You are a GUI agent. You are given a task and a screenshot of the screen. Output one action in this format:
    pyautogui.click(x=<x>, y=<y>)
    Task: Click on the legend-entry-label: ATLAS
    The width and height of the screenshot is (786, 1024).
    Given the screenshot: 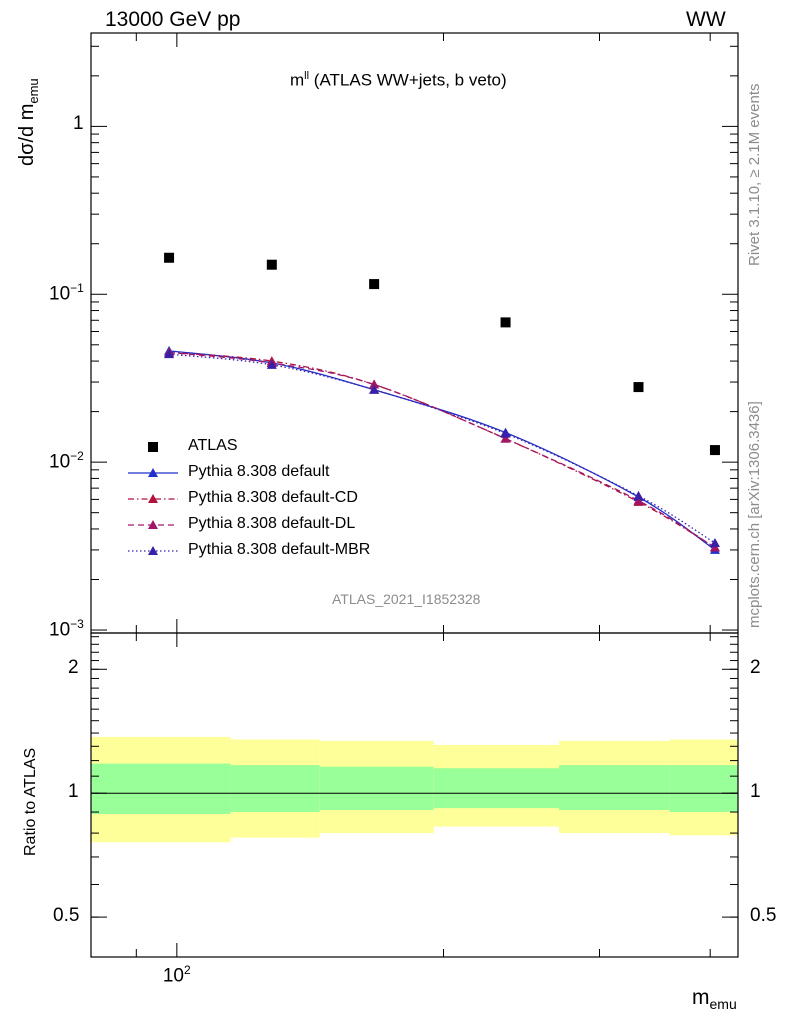 What is the action you would take?
    pyautogui.click(x=213, y=445)
    